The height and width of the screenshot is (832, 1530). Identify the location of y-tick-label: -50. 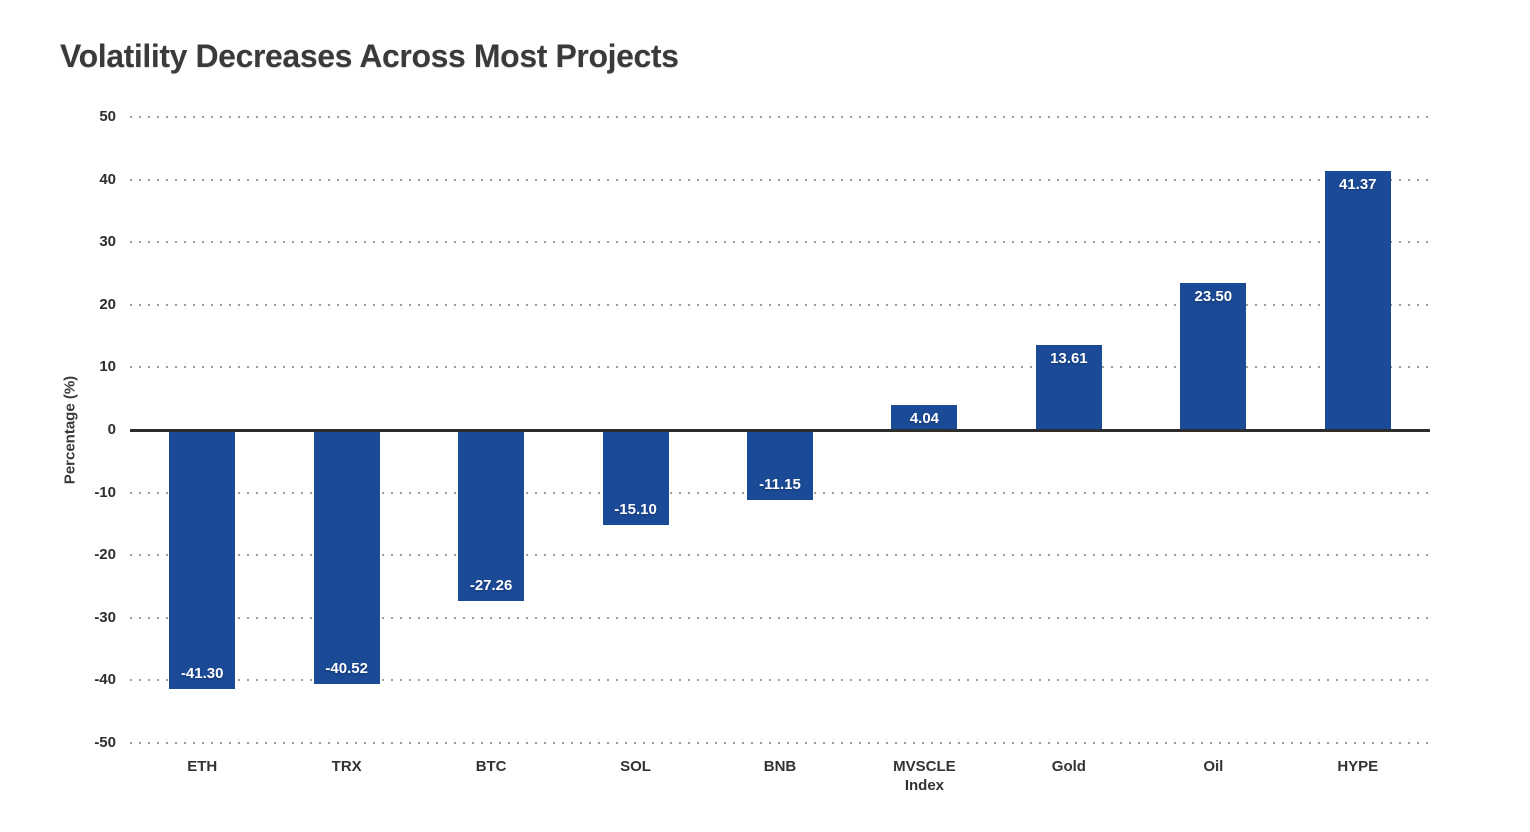
(105, 742).